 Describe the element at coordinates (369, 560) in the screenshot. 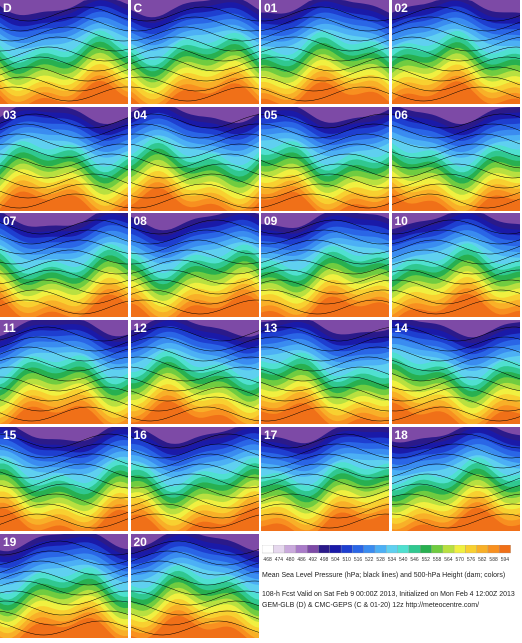

I see `colorbar-label: 522` at that location.